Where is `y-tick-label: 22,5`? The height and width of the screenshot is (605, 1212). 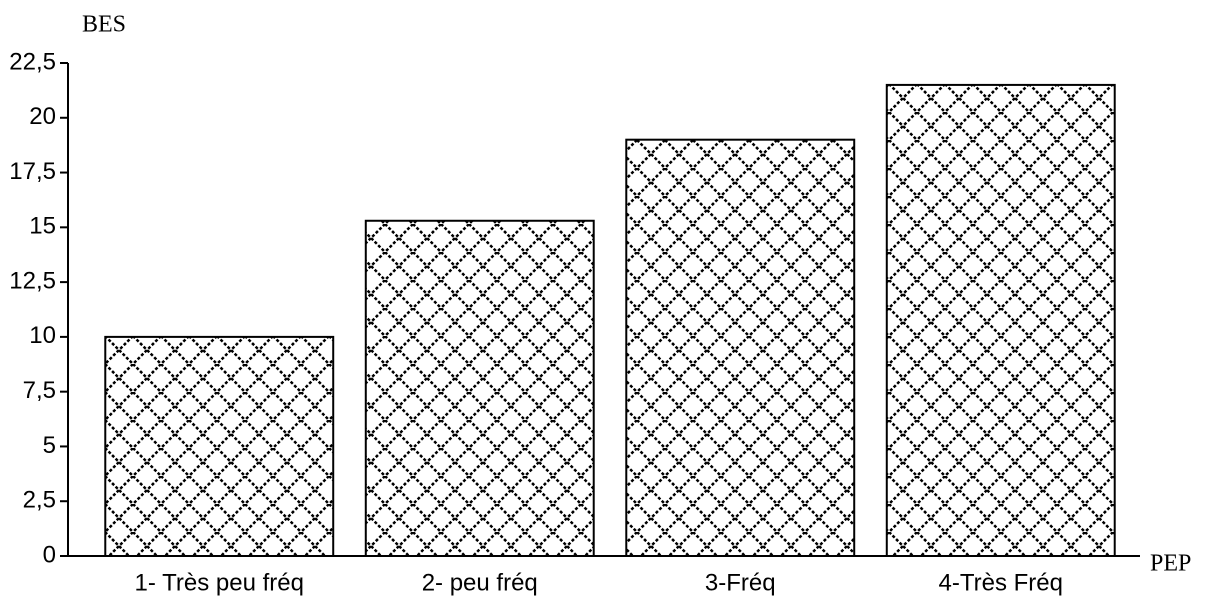 y-tick-label: 22,5 is located at coordinates (32, 61).